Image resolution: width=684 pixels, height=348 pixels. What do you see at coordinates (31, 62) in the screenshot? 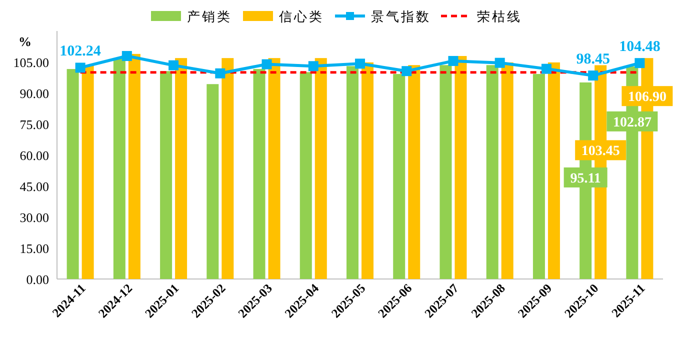
I see `y-tick-label: 105.00` at bounding box center [31, 62].